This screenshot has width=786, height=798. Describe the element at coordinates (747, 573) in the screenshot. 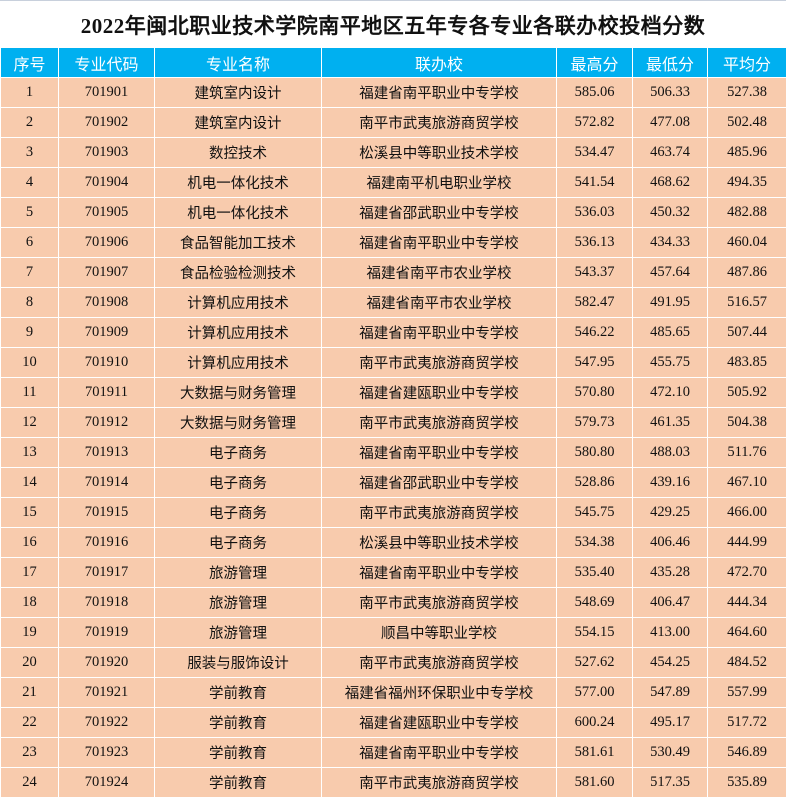

I see `cell-avg-score: 472.70` at that location.